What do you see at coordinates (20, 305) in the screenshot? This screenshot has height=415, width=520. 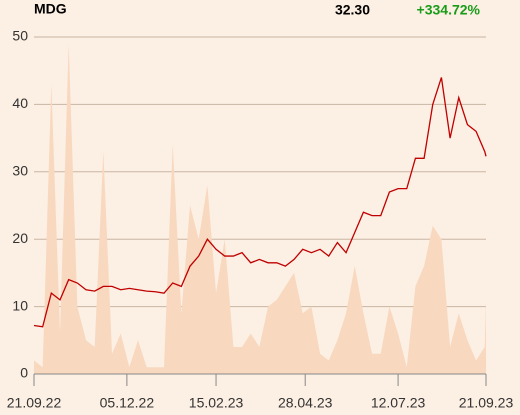 I see `y-tick-label: 10` at bounding box center [20, 305].